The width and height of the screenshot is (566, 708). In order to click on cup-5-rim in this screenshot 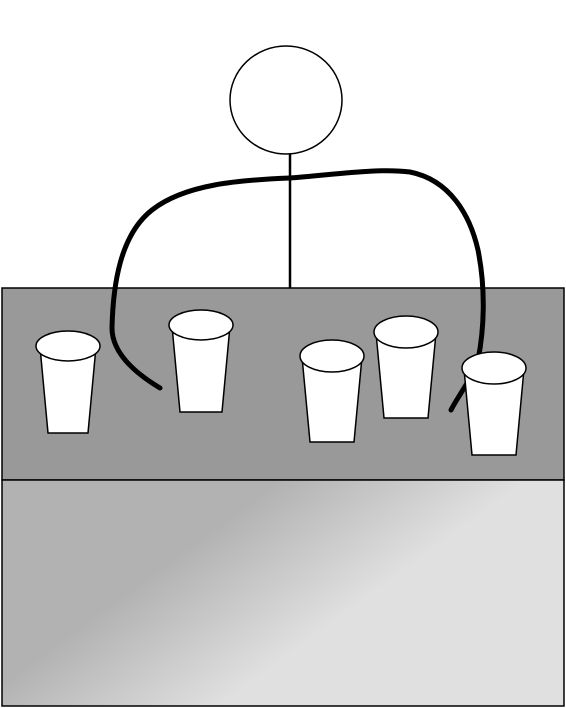, I will do `click(494, 368)`.